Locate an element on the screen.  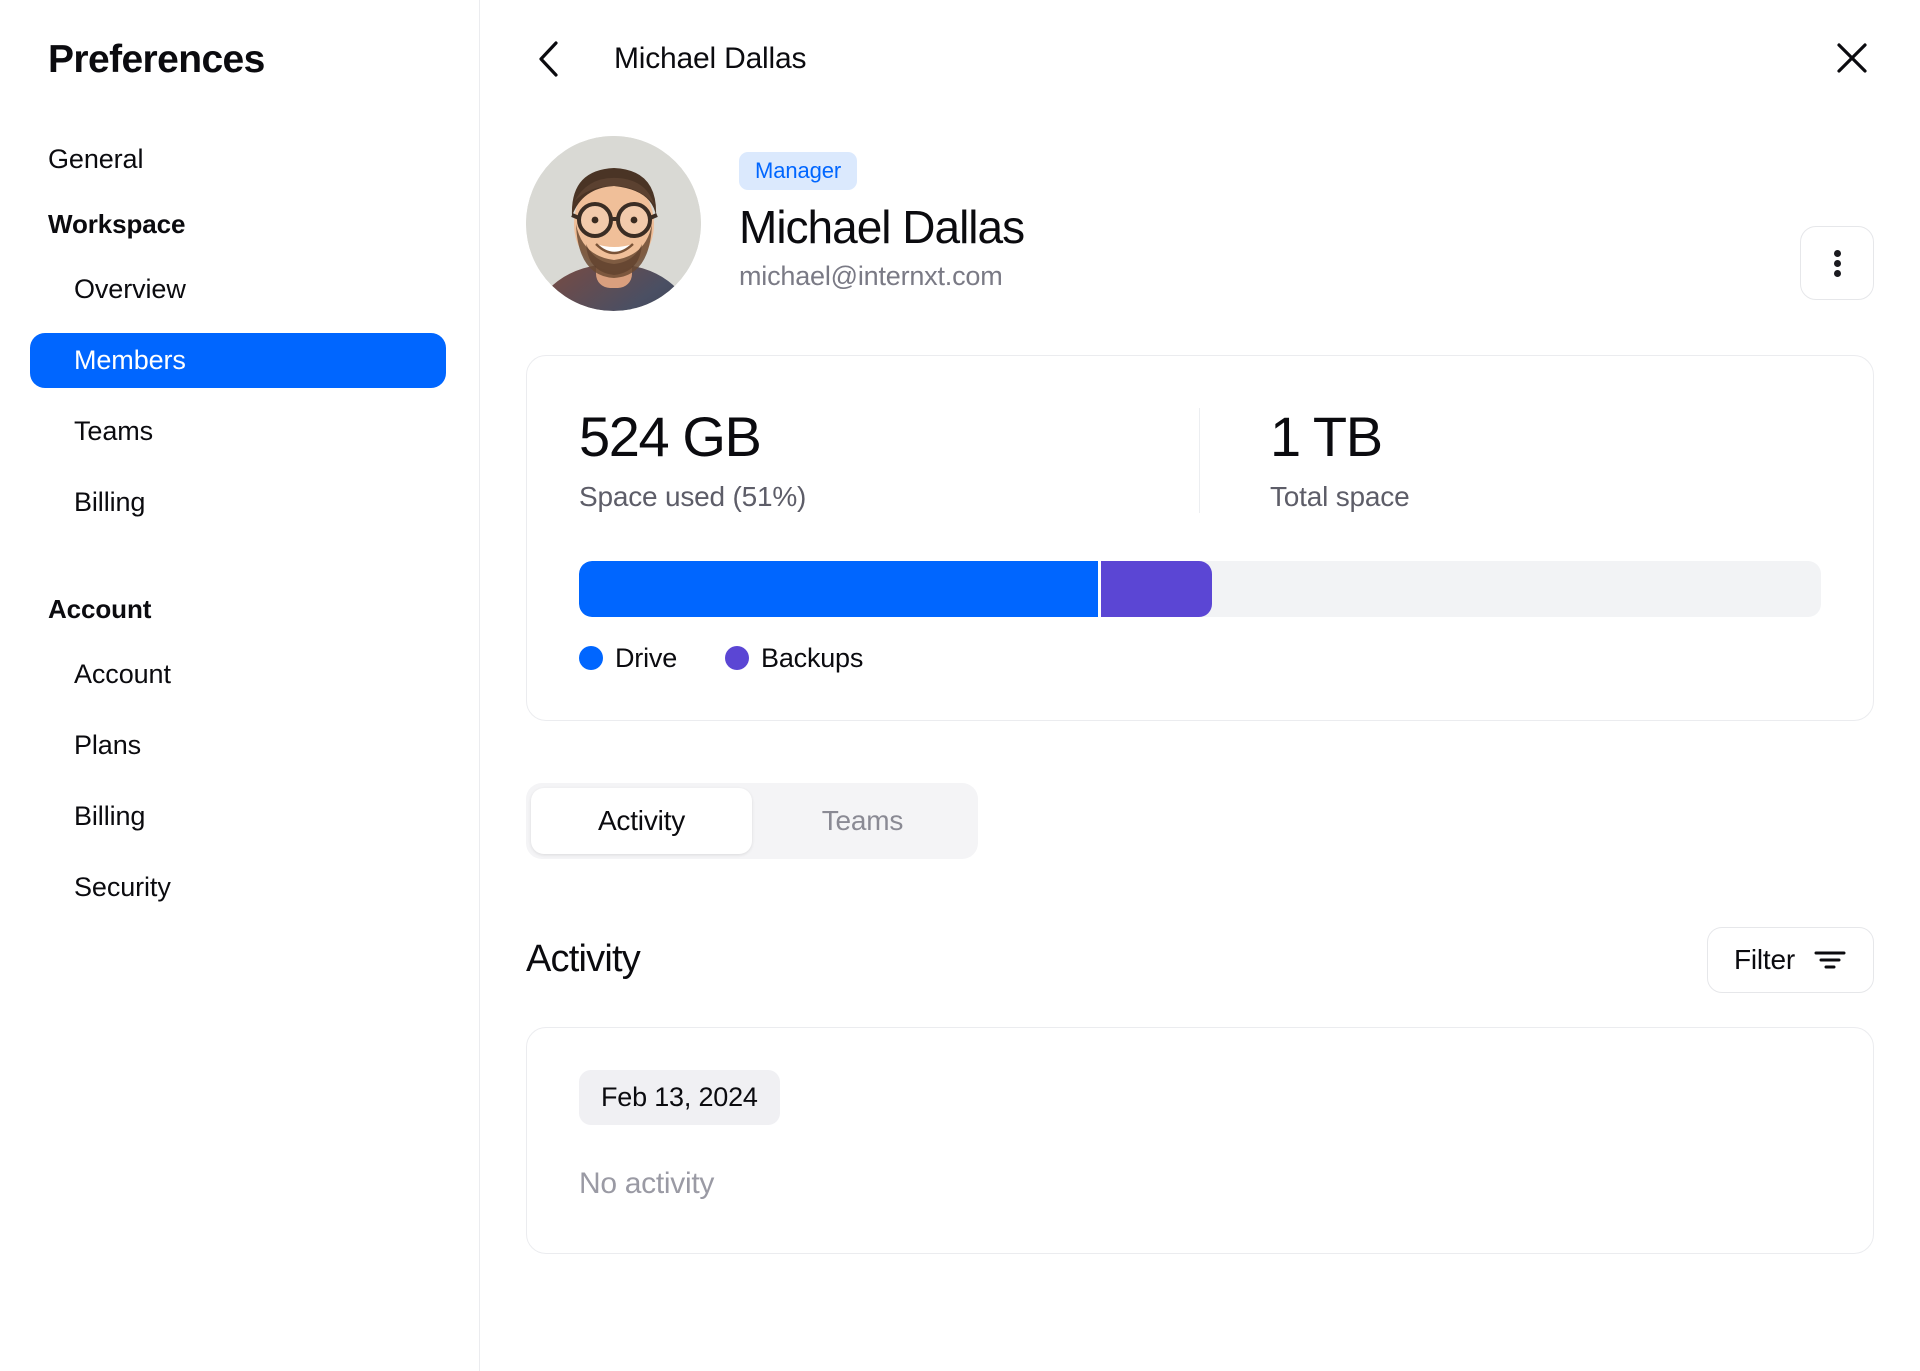
back-button is located at coordinates (548, 59).